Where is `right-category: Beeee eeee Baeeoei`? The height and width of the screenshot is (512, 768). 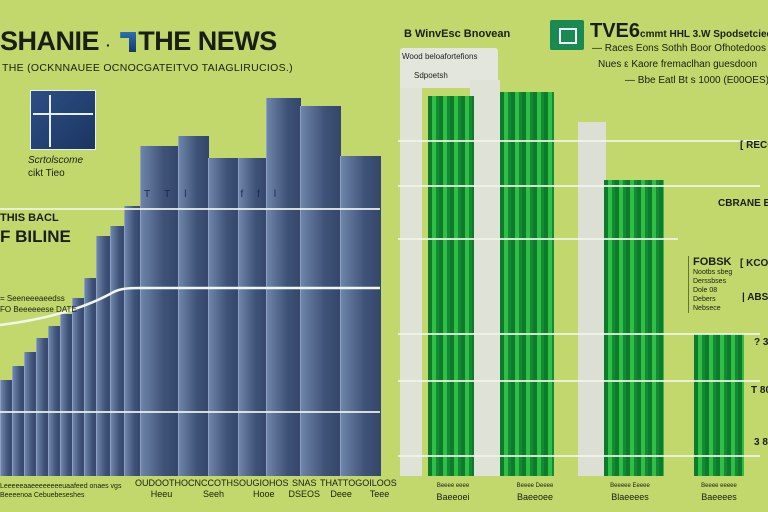
right-category: Beeee eeee Baeeoei is located at coordinates (453, 492).